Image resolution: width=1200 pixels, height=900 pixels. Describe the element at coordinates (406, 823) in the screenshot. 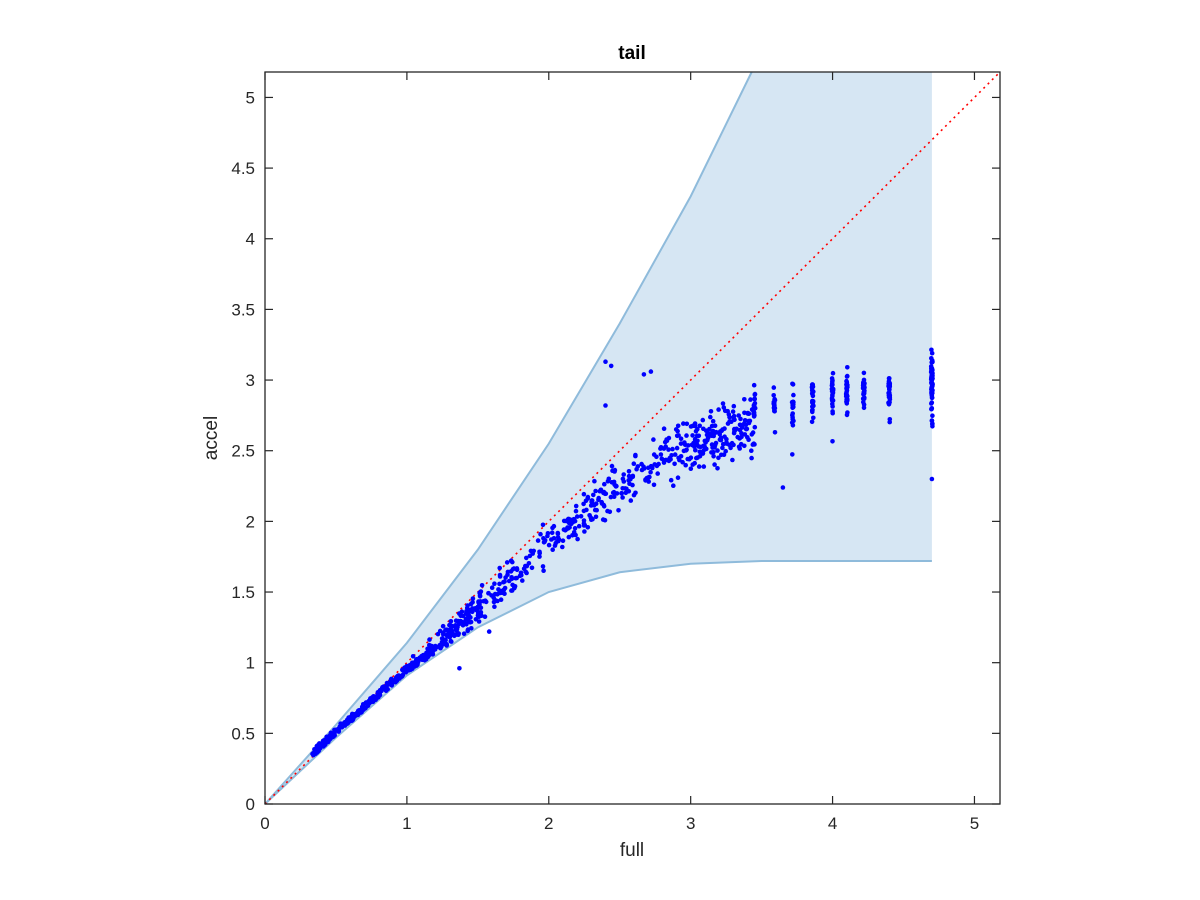

I see `x-tick-label: 1` at that location.